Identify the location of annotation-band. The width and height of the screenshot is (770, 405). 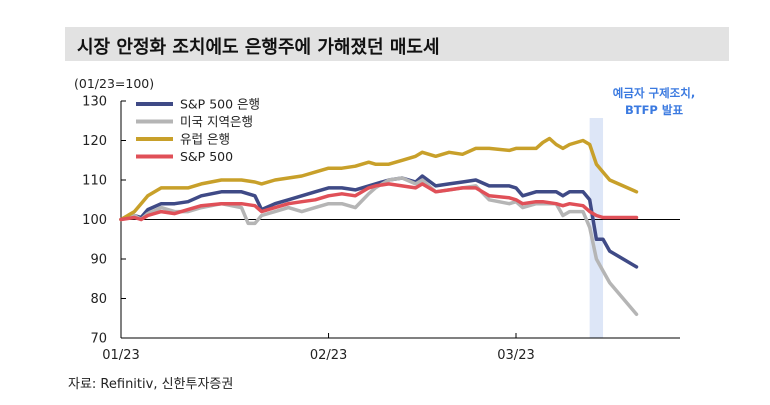
(596, 228).